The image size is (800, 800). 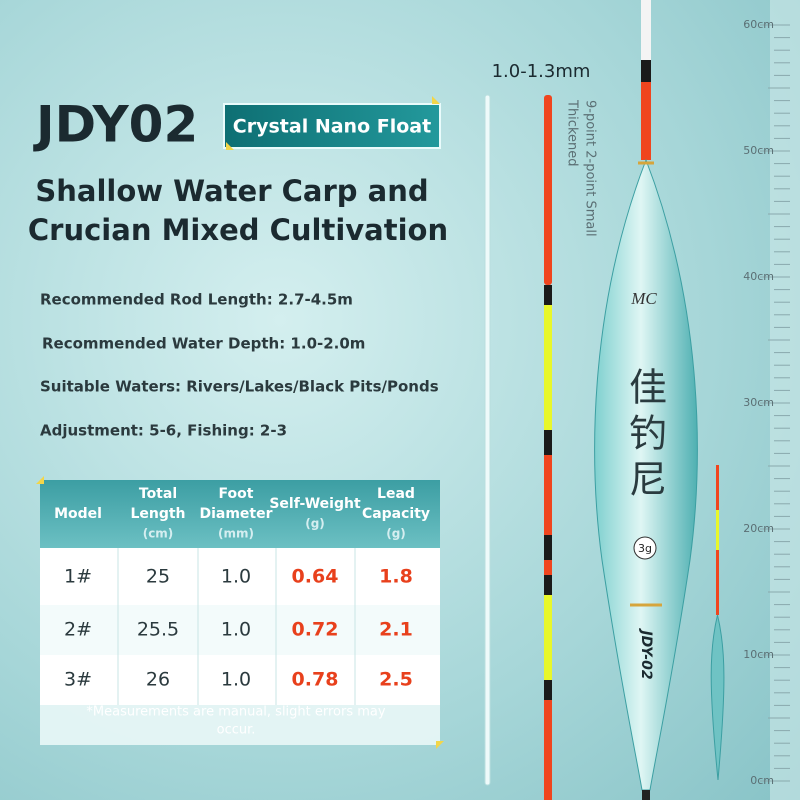 What do you see at coordinates (590, 168) in the screenshot?
I see `tip-note-line: 9-point 2-point Small` at bounding box center [590, 168].